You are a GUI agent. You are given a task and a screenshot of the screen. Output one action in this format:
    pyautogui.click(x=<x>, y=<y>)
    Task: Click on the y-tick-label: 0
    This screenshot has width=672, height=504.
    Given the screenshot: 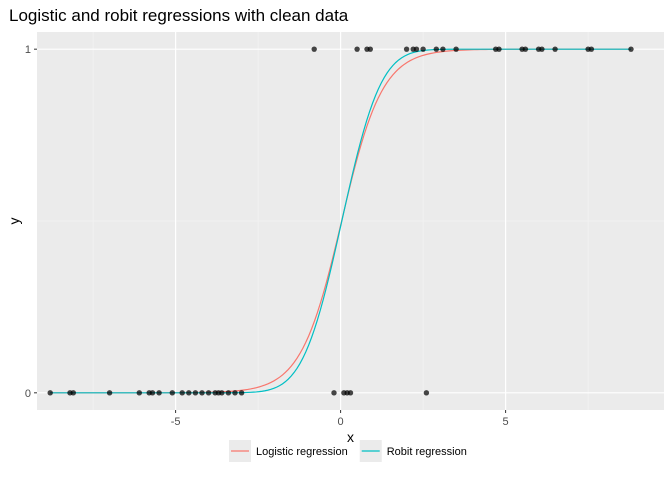 What is the action you would take?
    pyautogui.click(x=28, y=394)
    